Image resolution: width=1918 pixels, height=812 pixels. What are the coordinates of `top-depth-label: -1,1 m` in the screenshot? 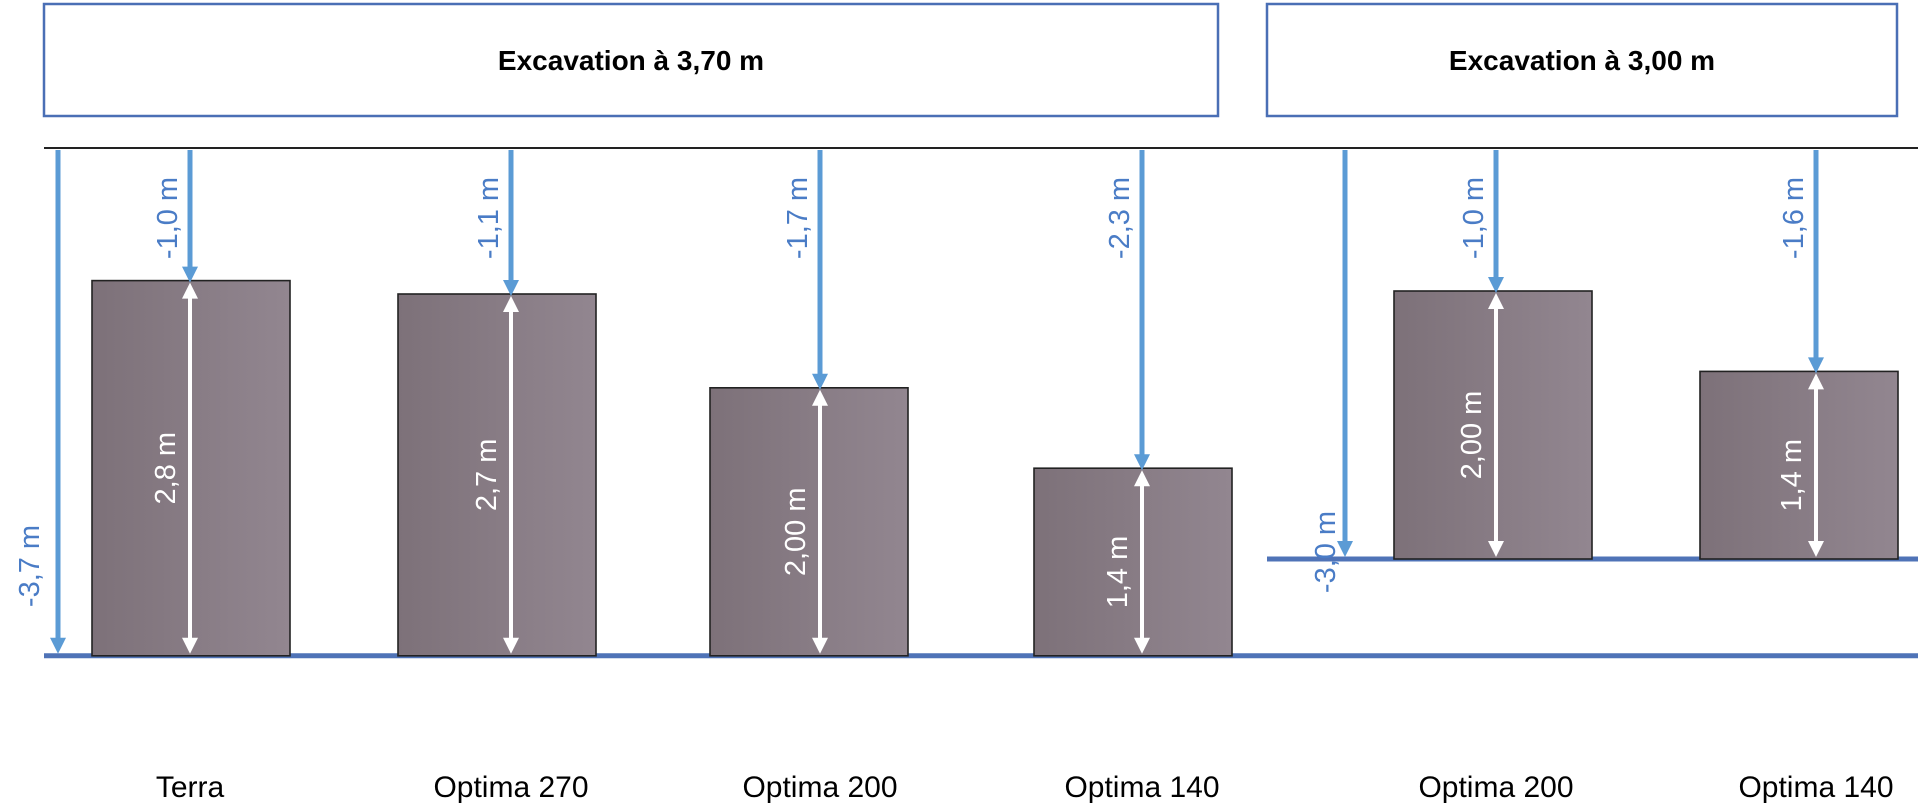 It's located at (489, 218).